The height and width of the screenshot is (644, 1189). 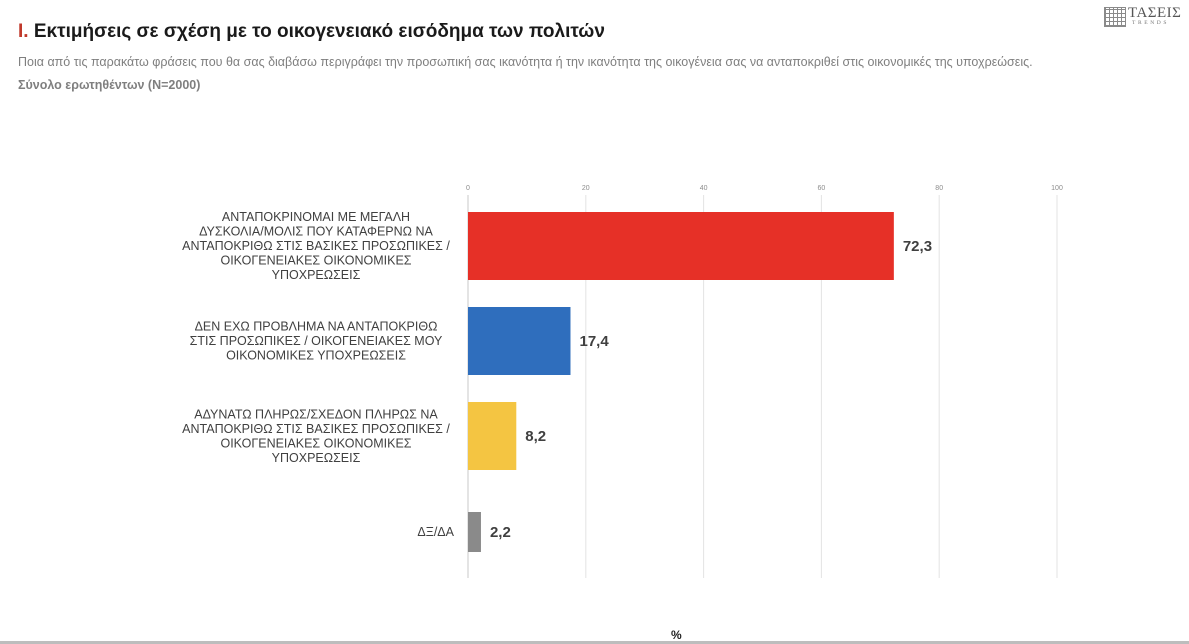 What do you see at coordinates (939, 188) in the screenshot?
I see `x-tick-80: 80` at bounding box center [939, 188].